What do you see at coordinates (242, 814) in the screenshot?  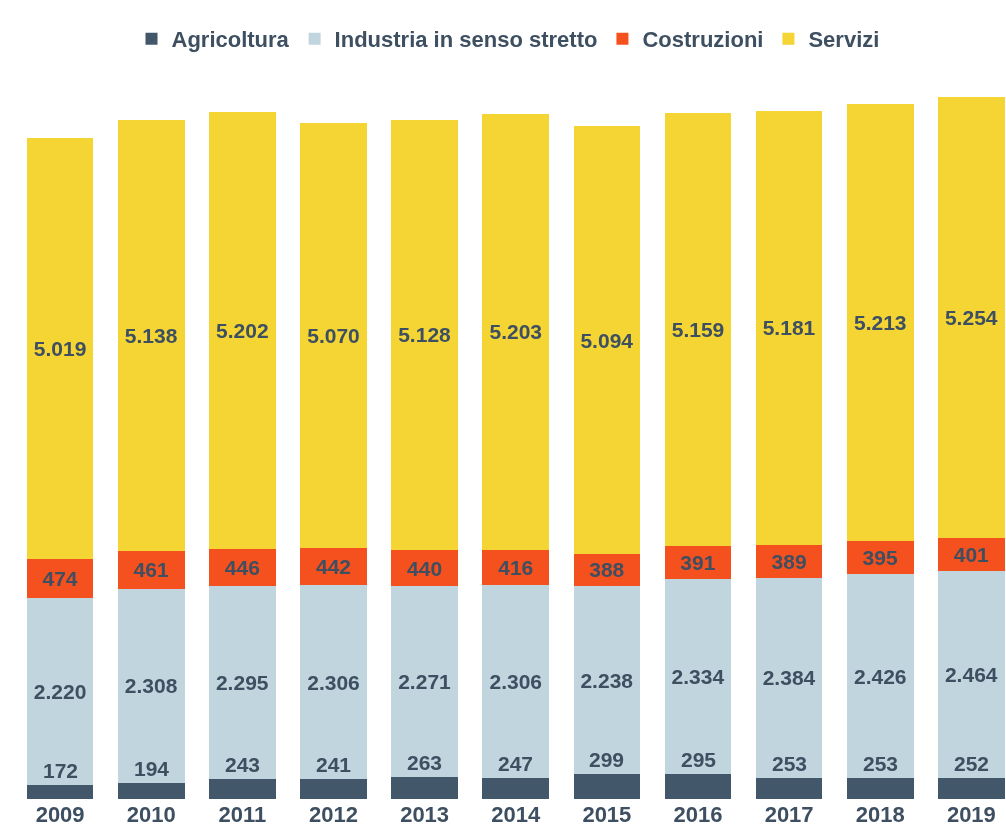 I see `x-tick-label: 2011` at bounding box center [242, 814].